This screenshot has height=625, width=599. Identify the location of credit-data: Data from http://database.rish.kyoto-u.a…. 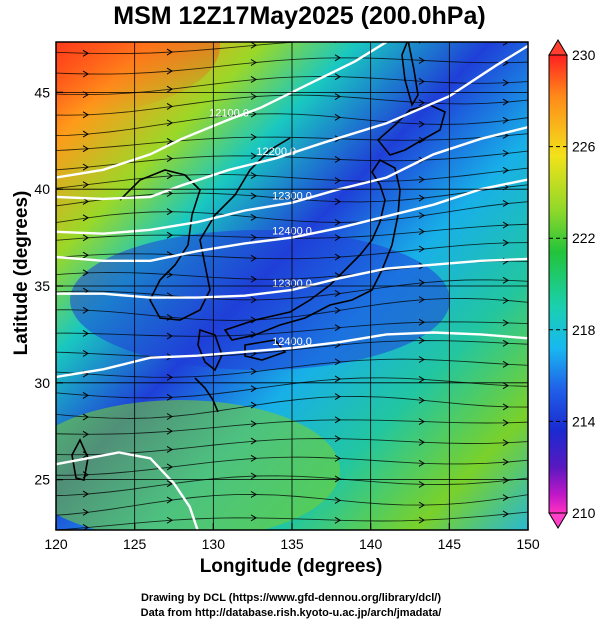
(291, 613).